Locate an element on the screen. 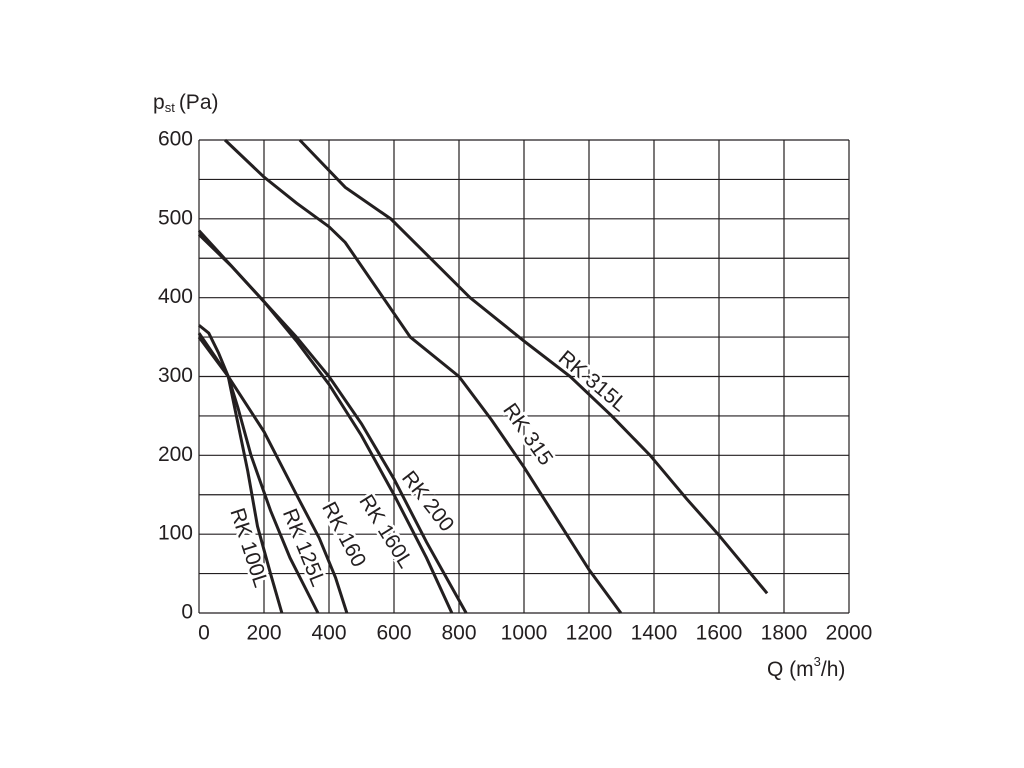 Image resolution: width=1024 pixels, height=768 pixels. x-axis-label: Q (m3/h) is located at coordinates (806, 667).